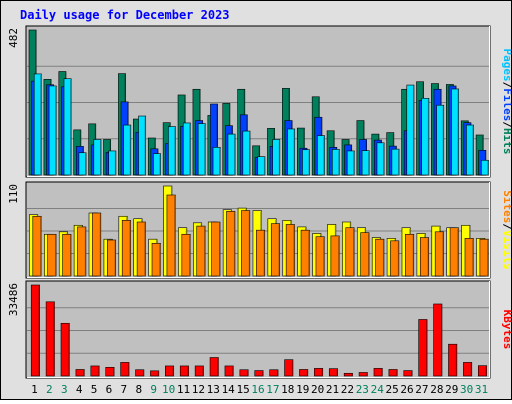 The width and height of the screenshot is (512, 404). I want to click on legend-text: Pages/Files/Hits, so click(506, 102).